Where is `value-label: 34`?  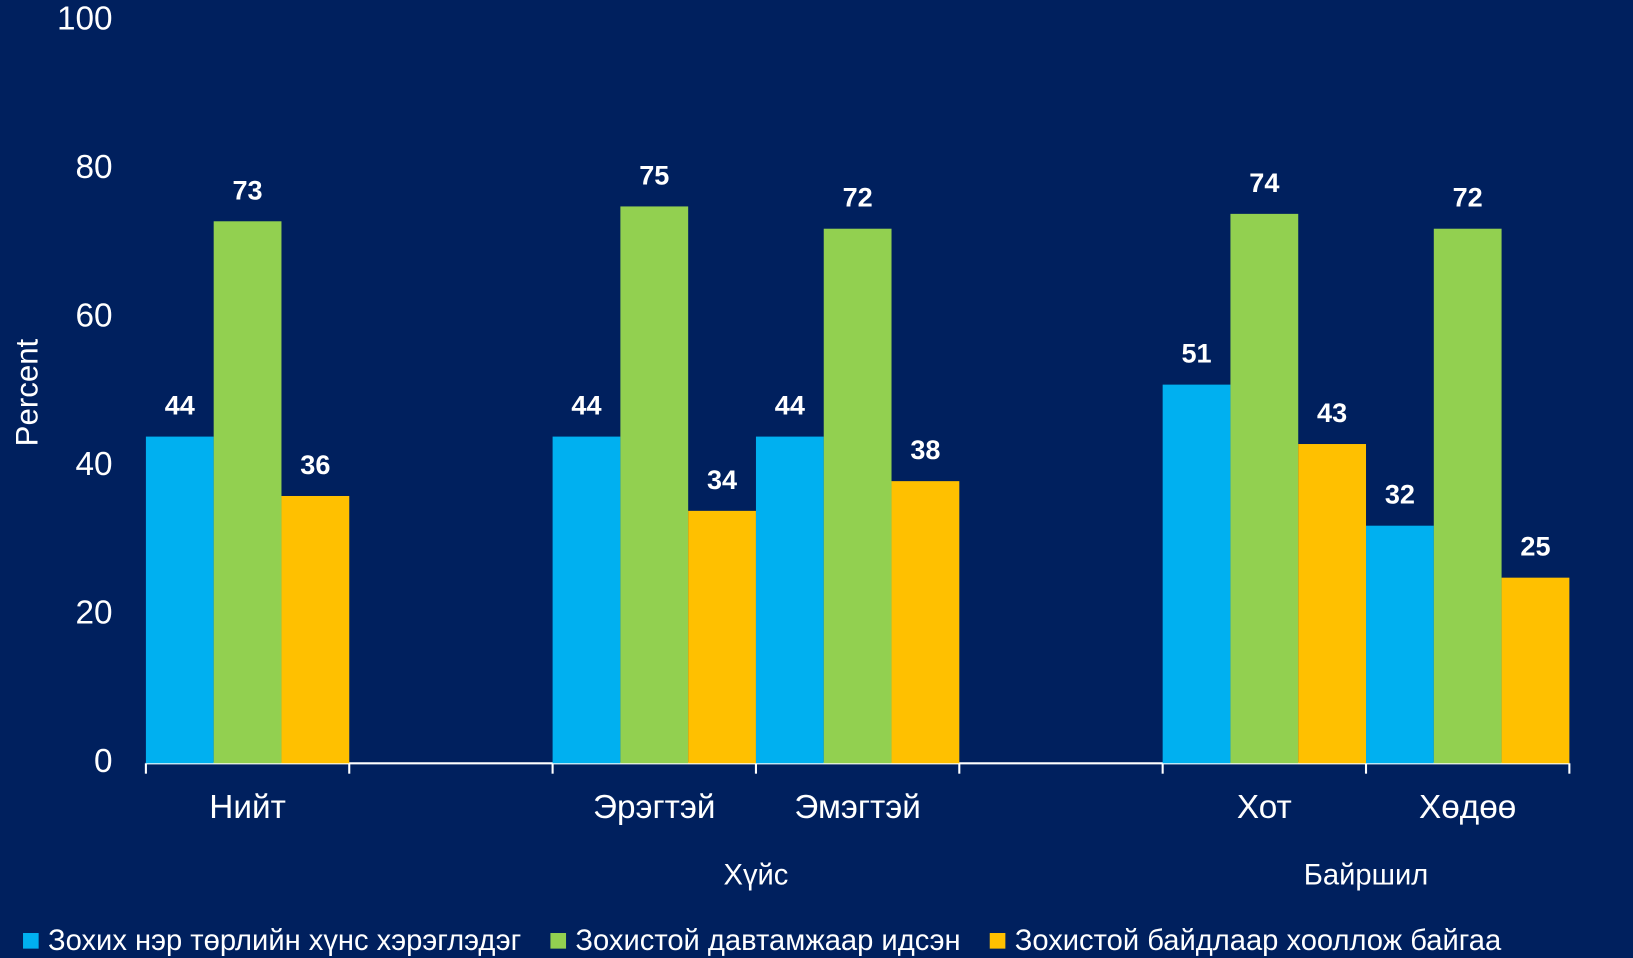 value-label: 34 is located at coordinates (722, 479).